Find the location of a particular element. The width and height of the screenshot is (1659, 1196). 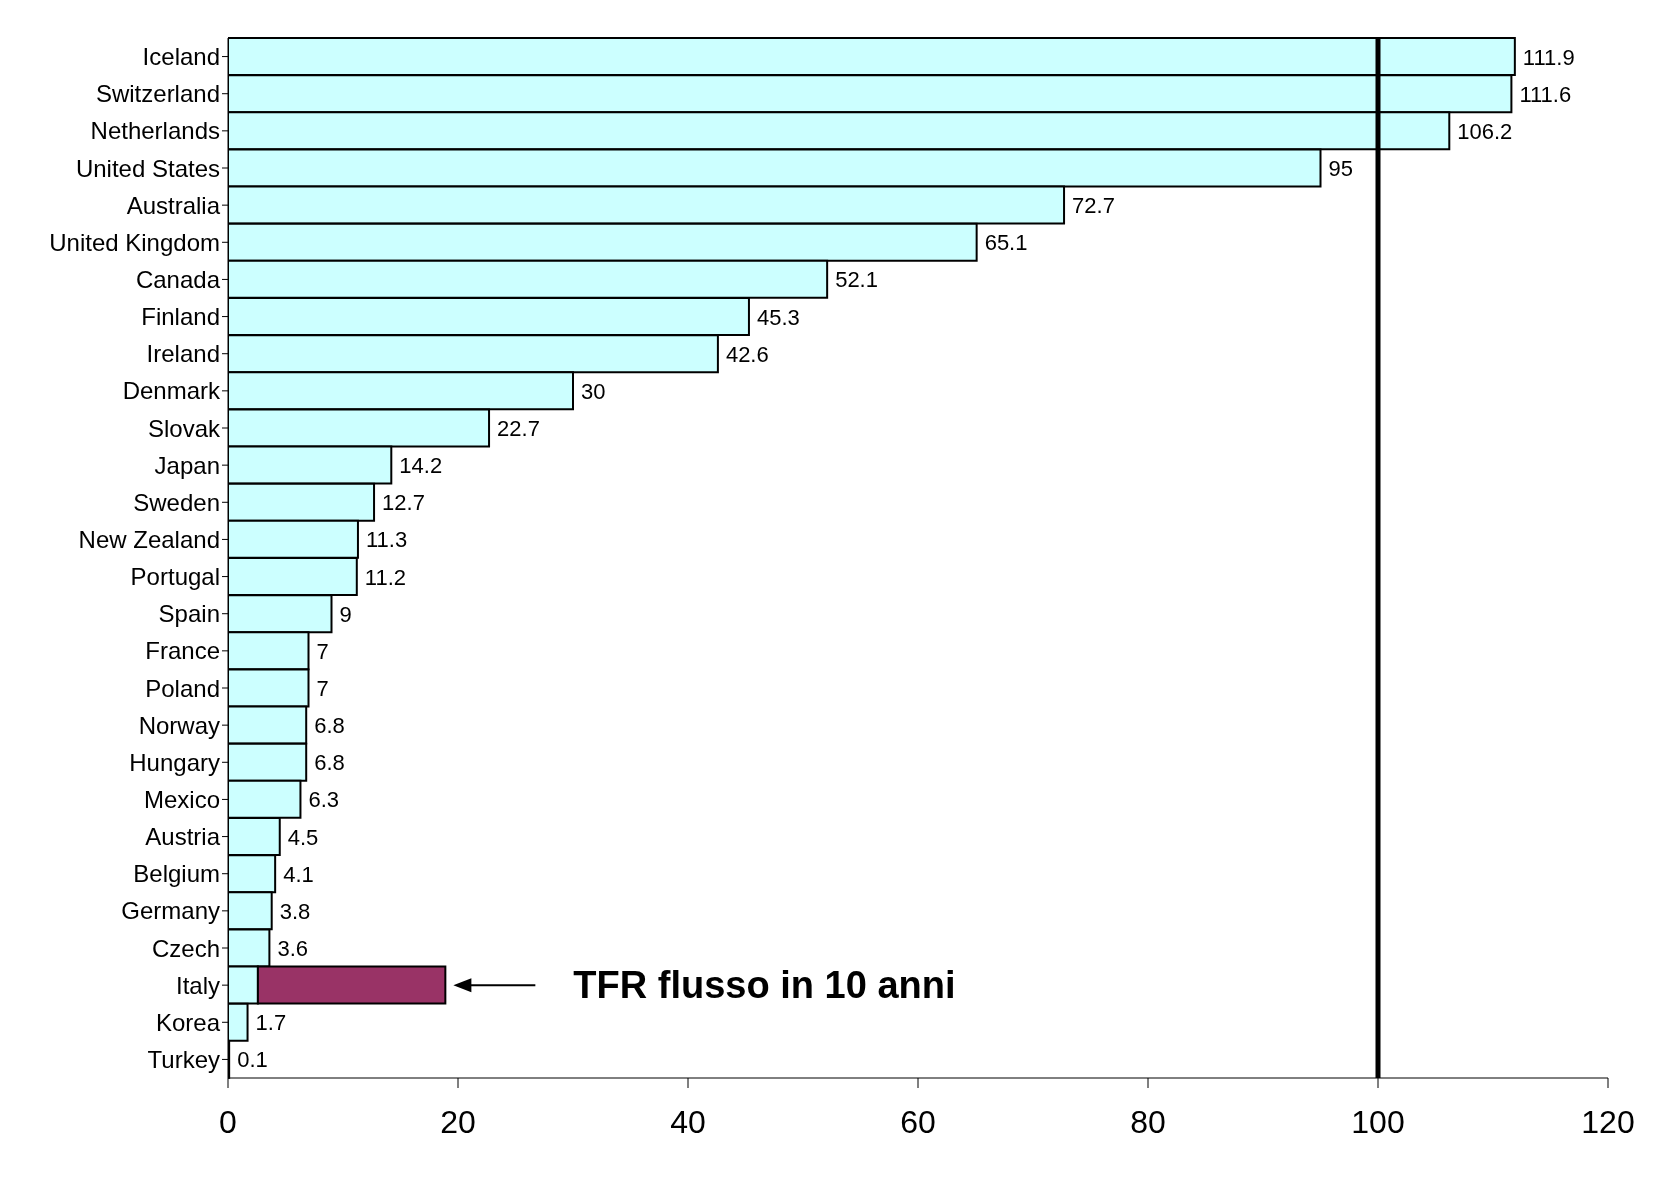

y-tick-label: Finland is located at coordinates (180, 317).